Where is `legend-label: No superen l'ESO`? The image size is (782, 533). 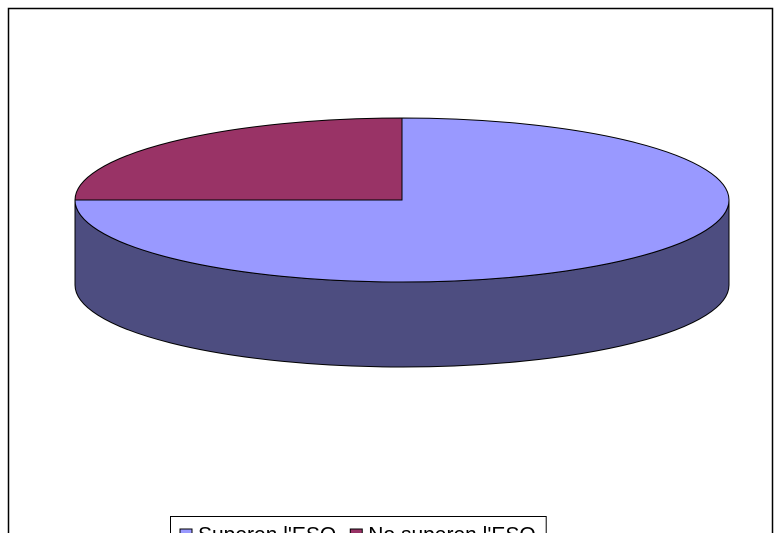
legend-label: No superen l'ESO is located at coordinates (451, 528).